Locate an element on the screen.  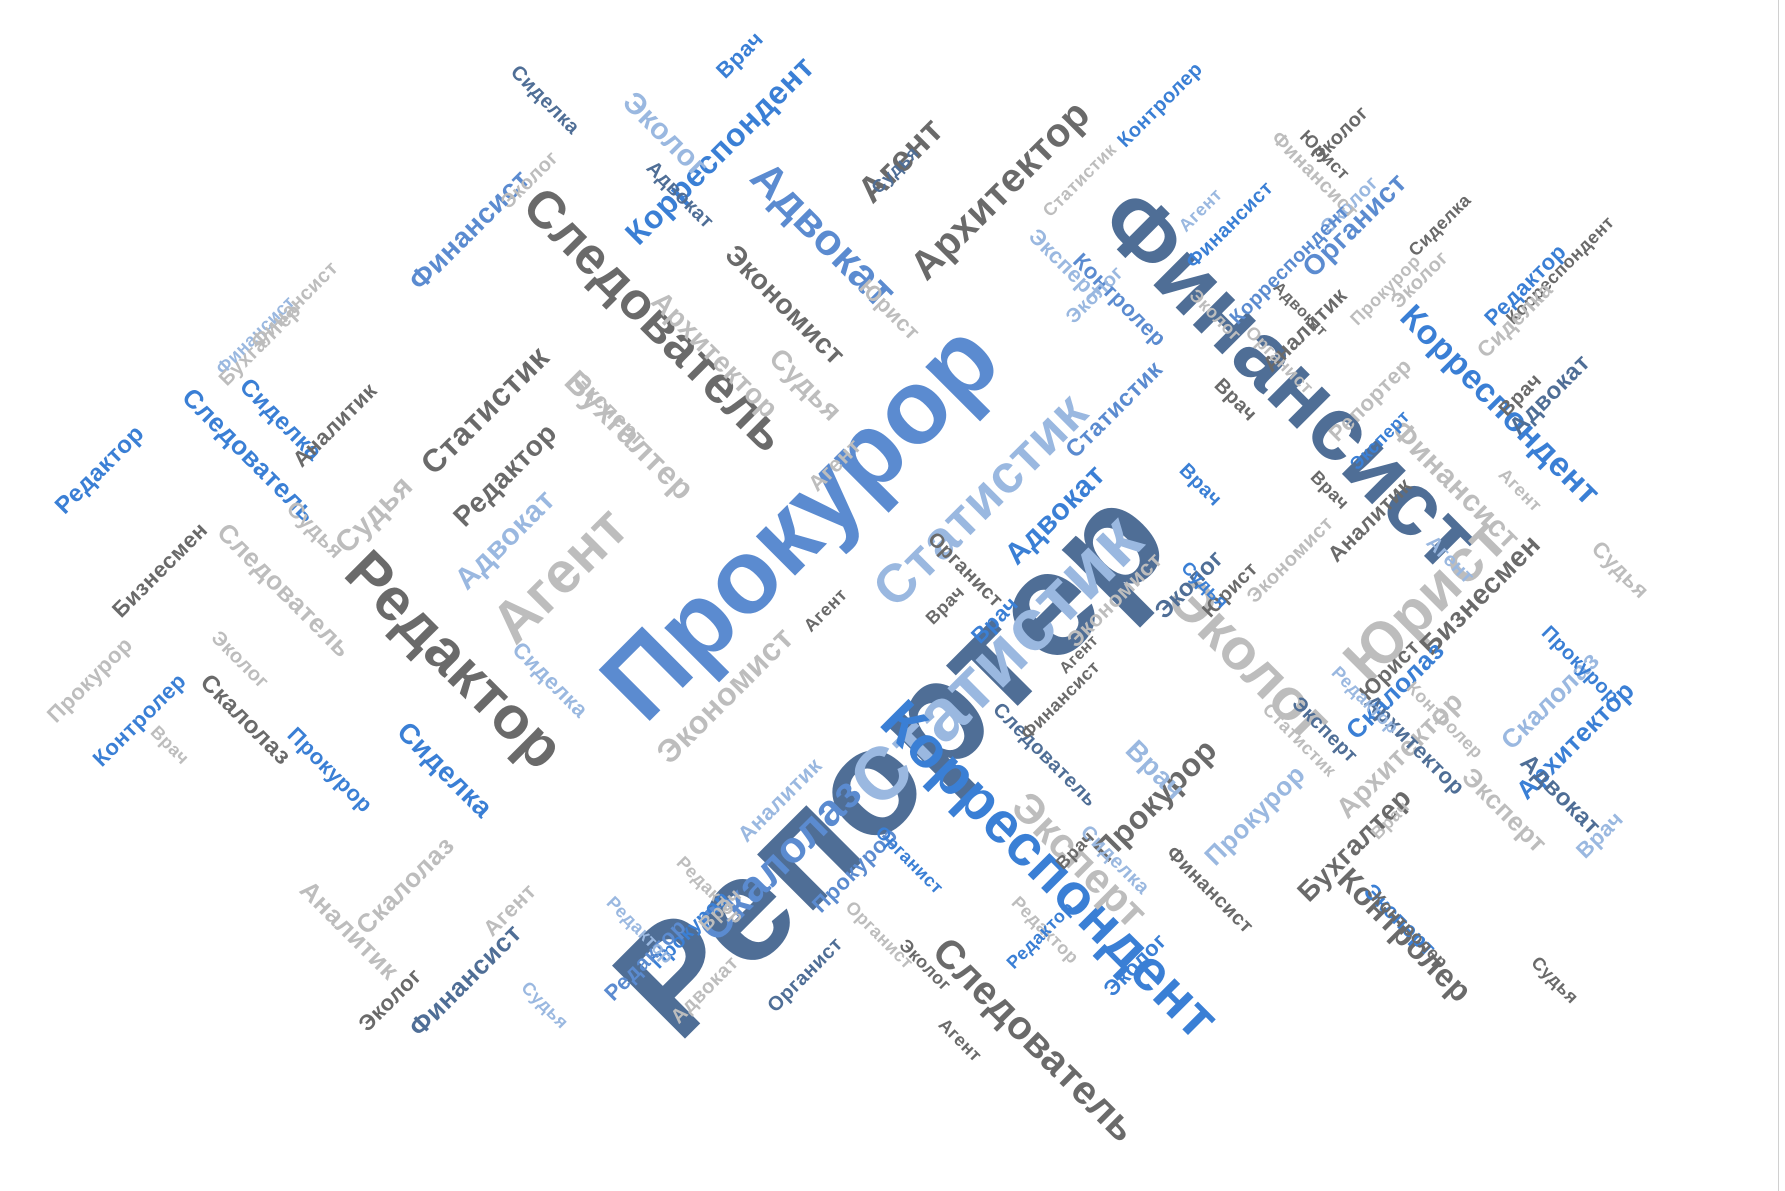
cloud-word: Бизнесмен is located at coordinates (159, 569).